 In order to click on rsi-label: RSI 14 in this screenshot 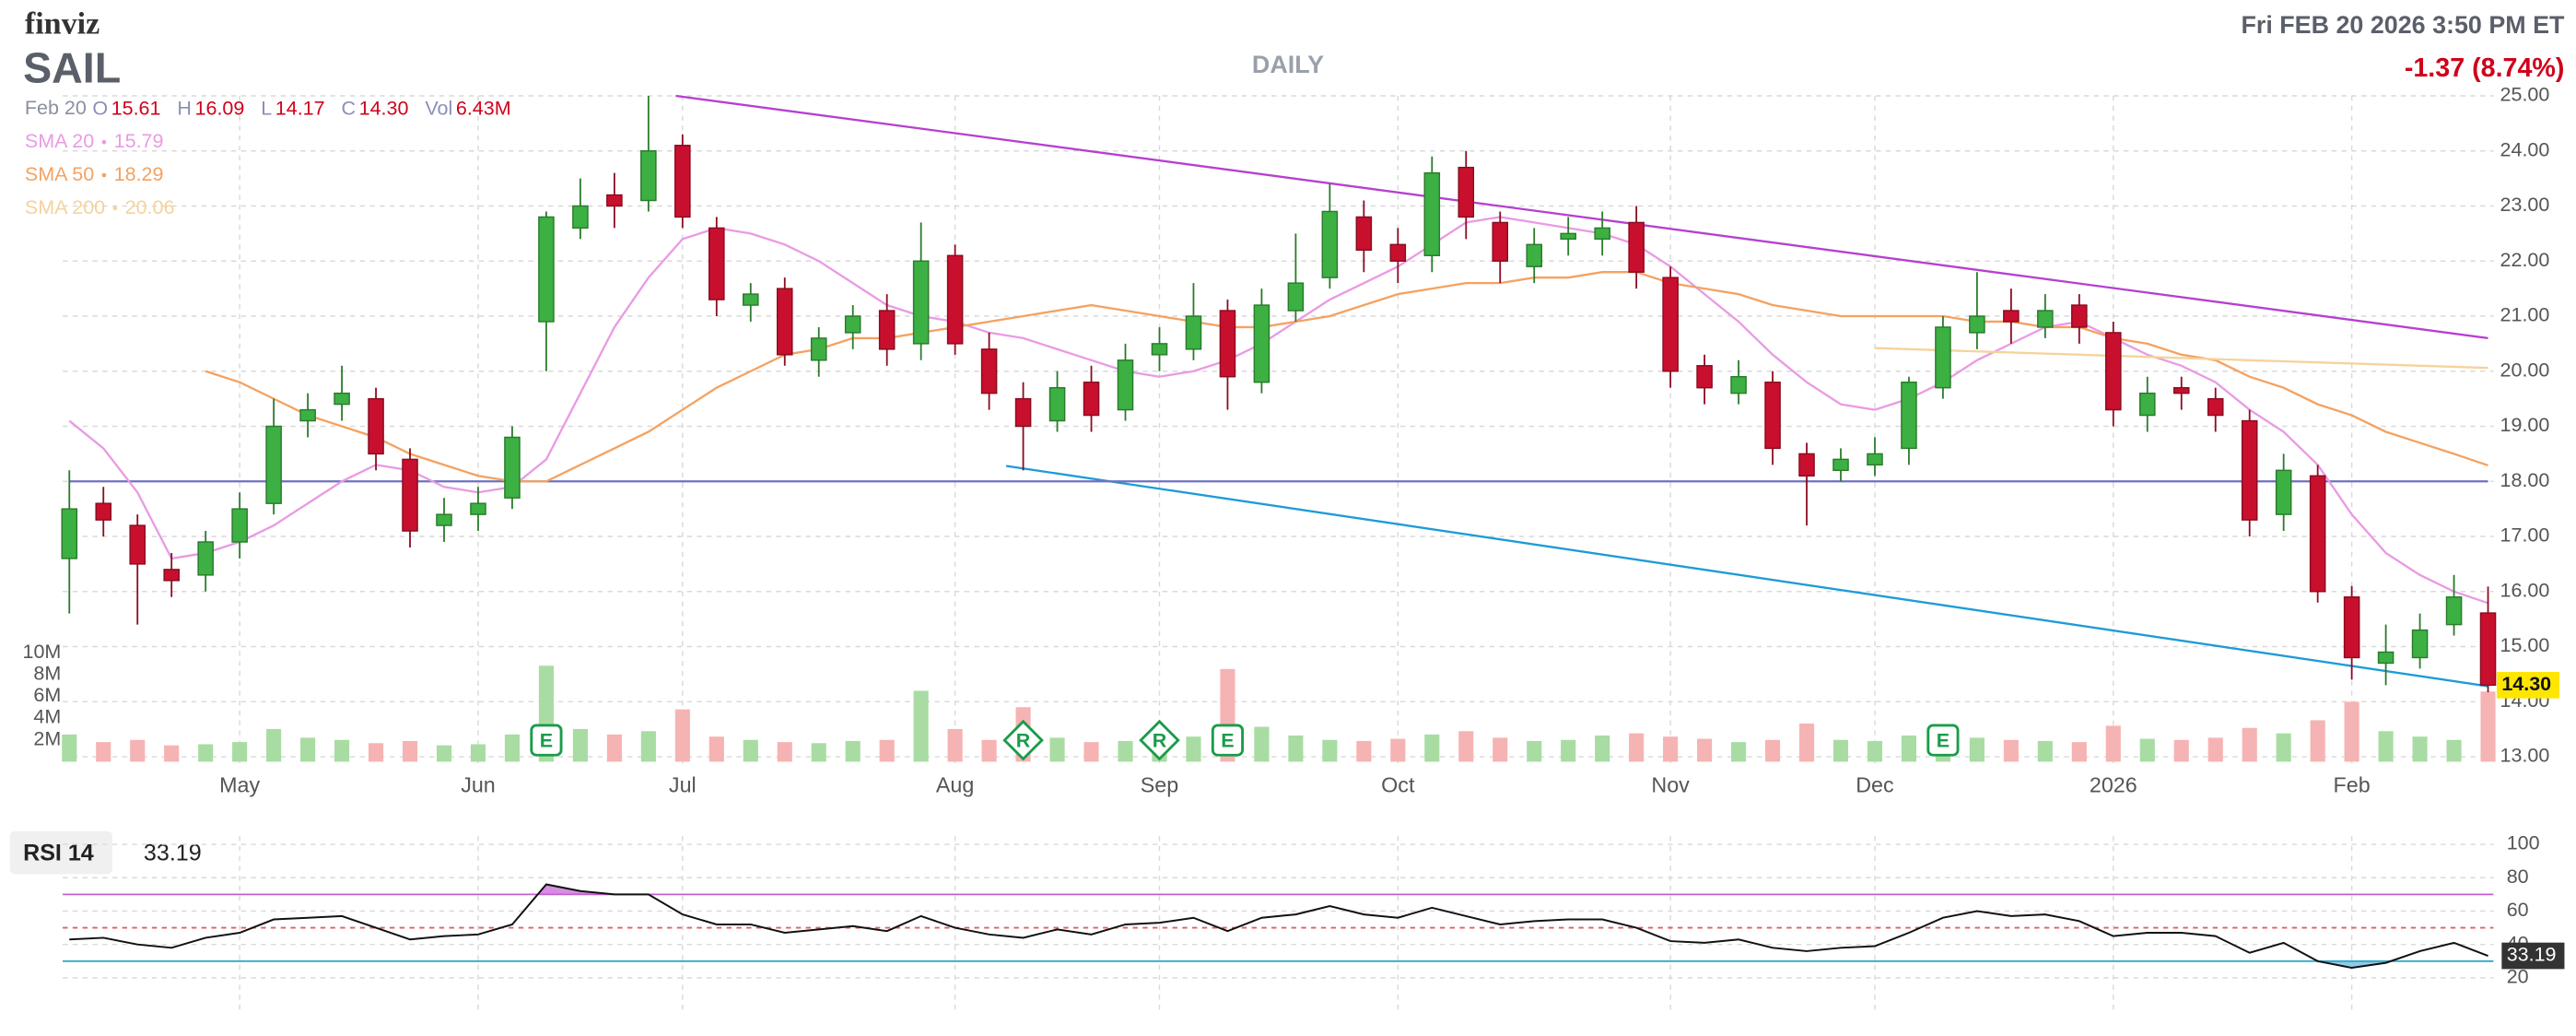, I will do `click(58, 852)`.